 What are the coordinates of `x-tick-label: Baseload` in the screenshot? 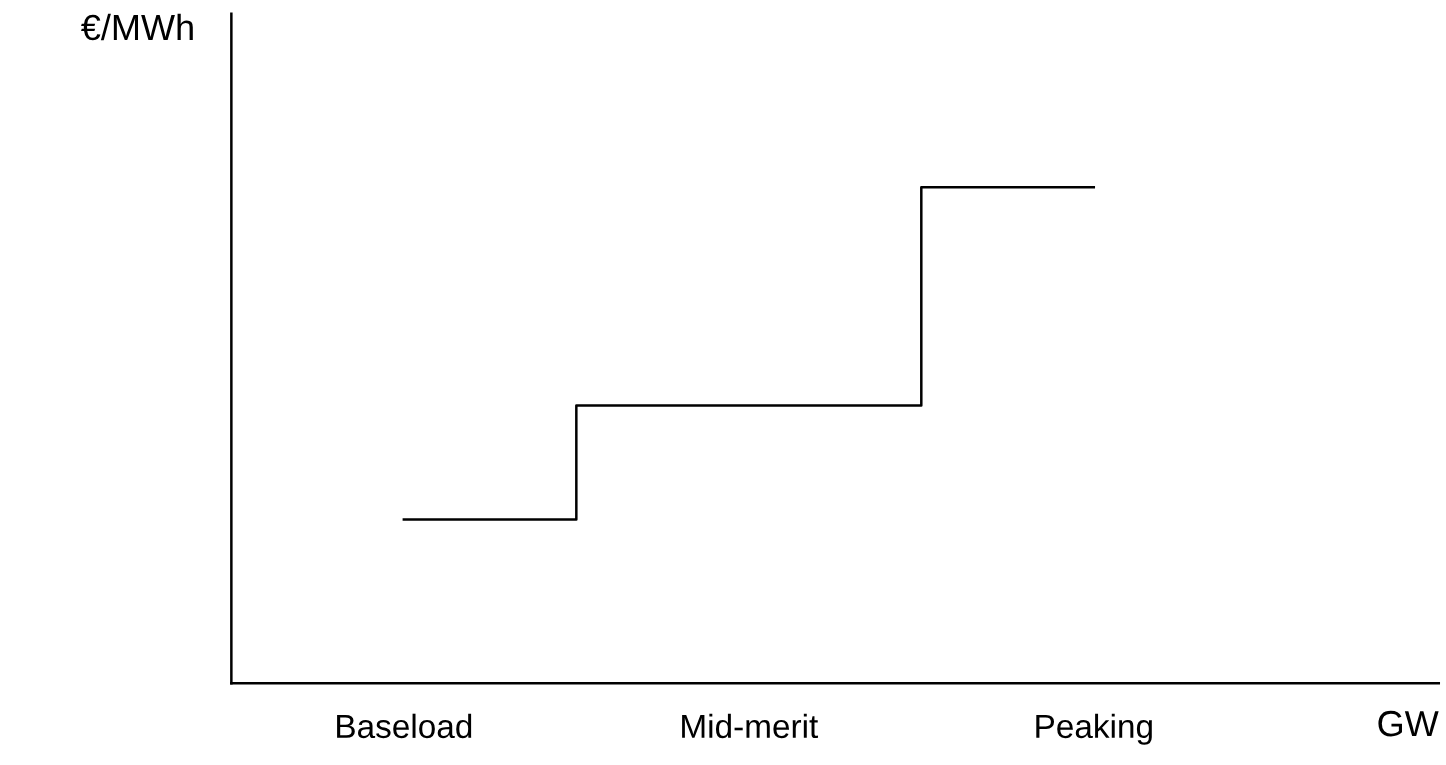 It's located at (404, 726).